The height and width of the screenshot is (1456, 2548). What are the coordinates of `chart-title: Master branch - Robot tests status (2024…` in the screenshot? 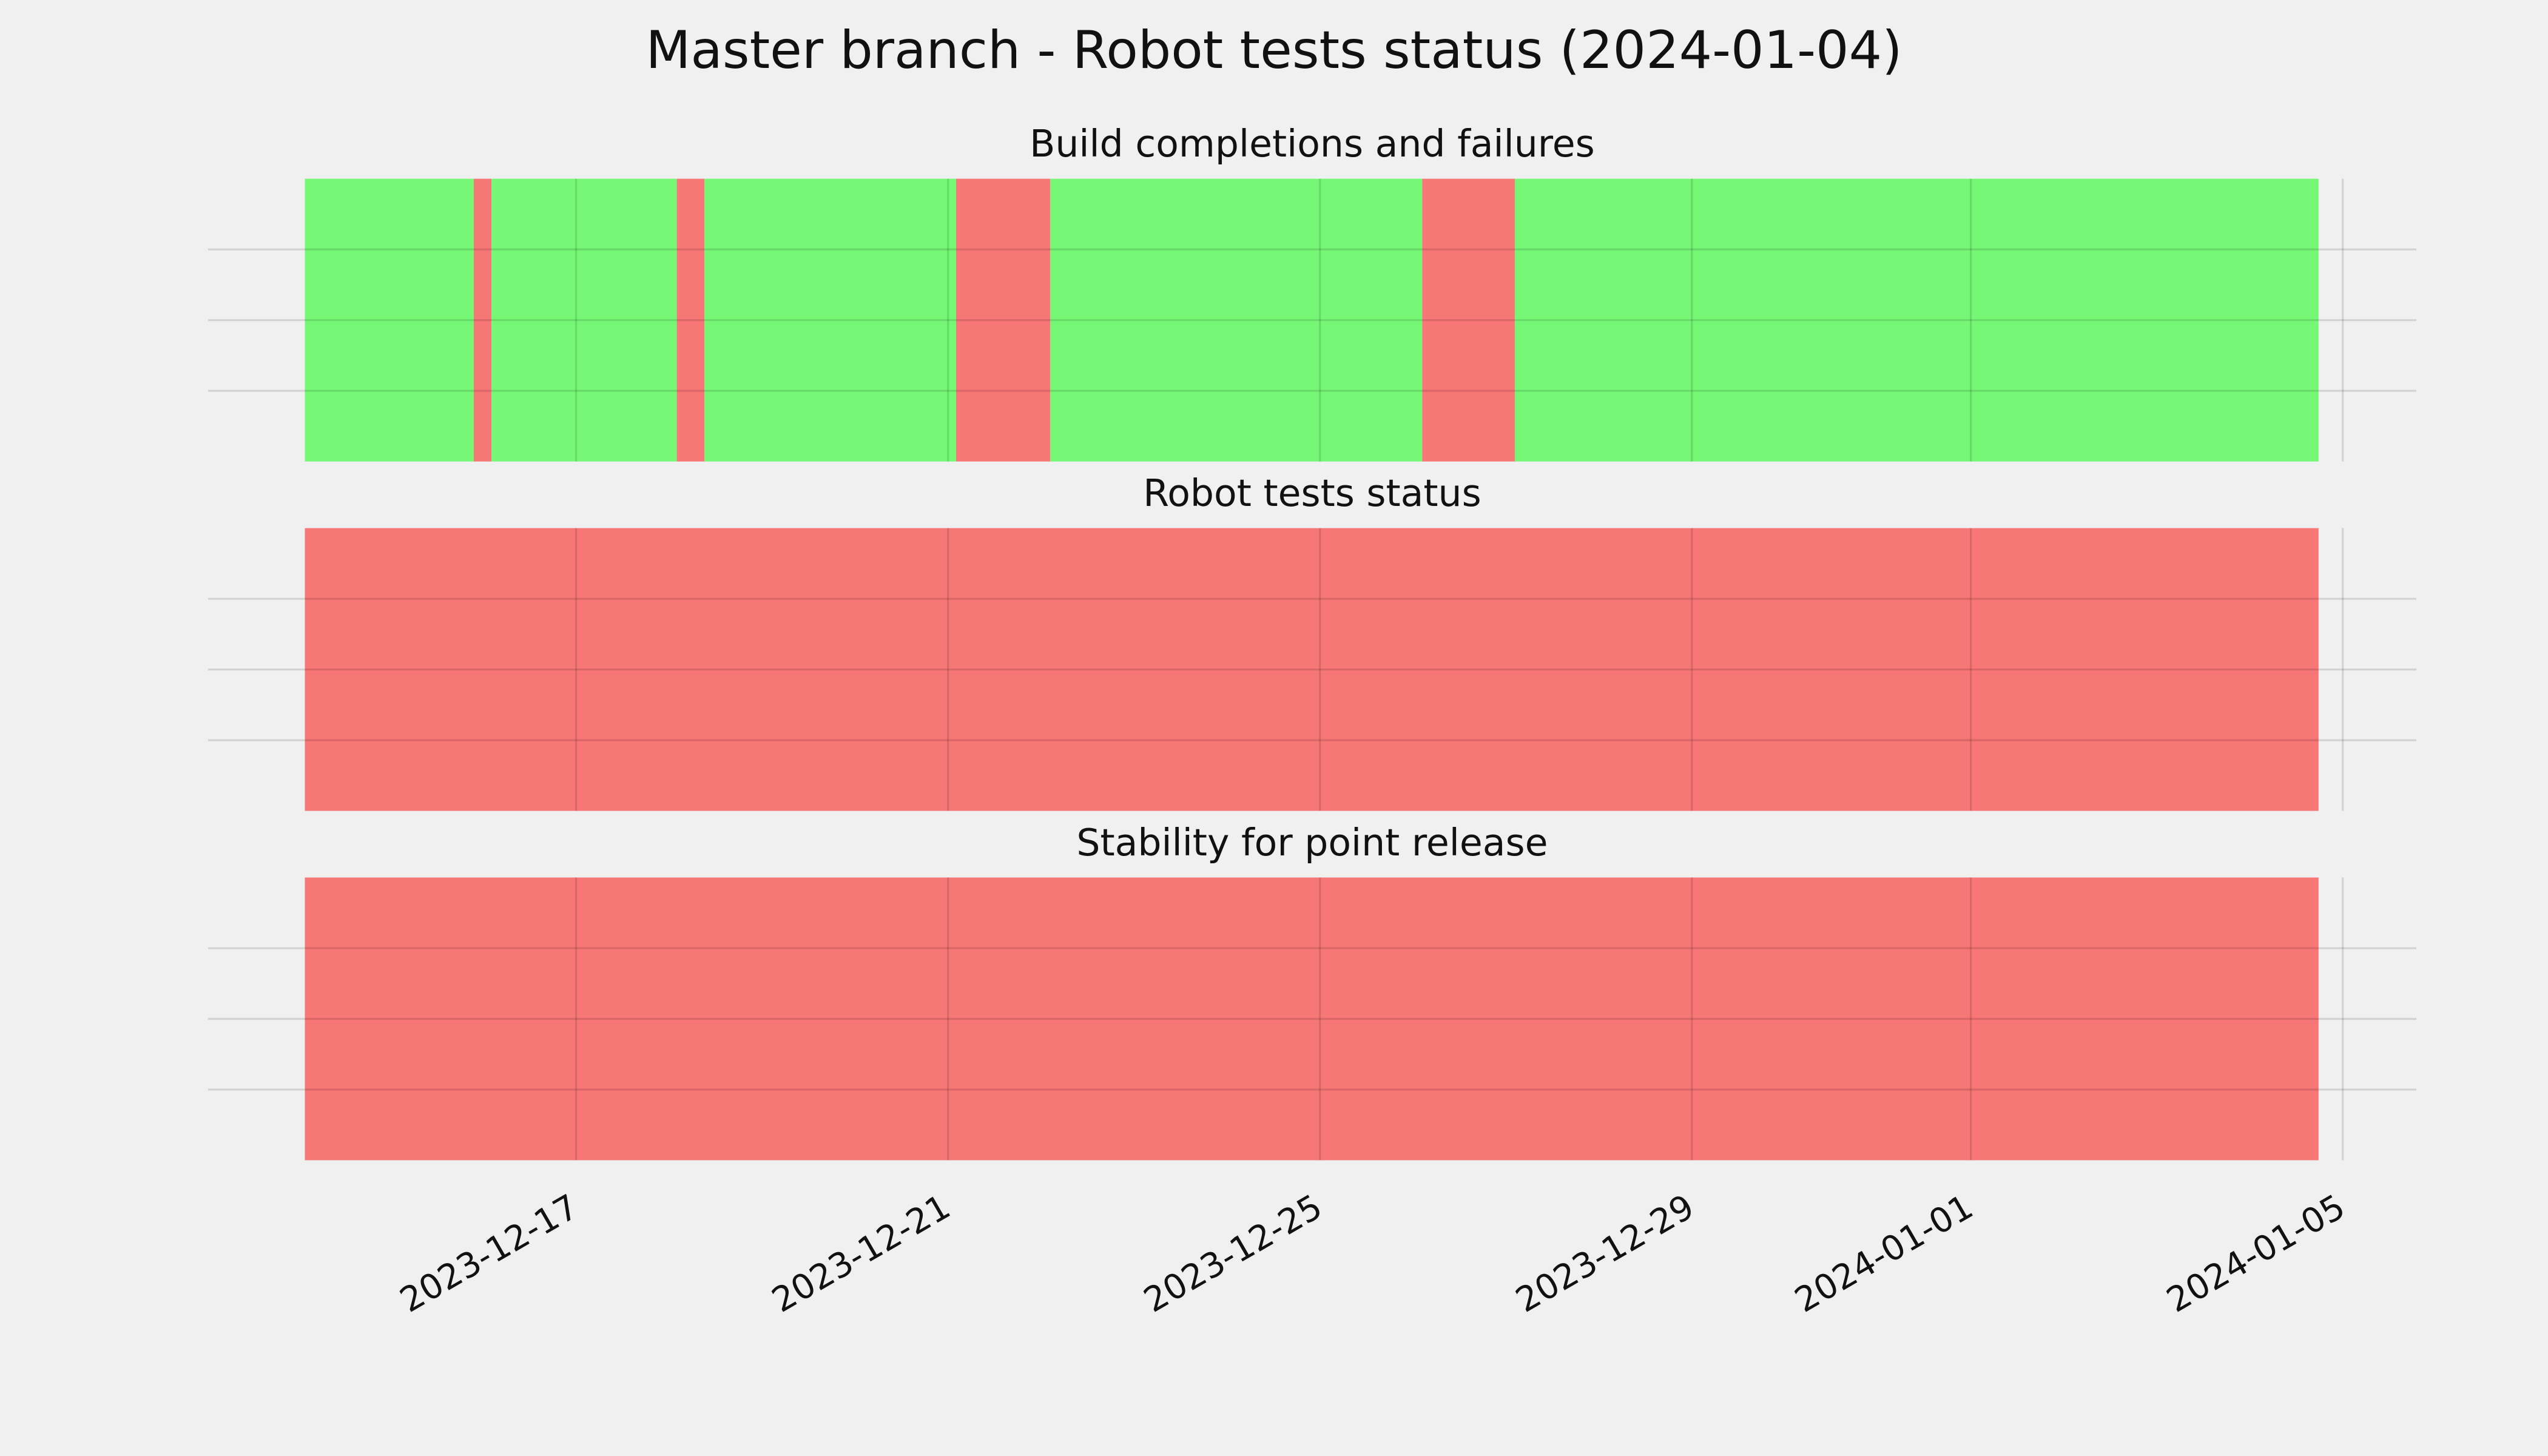 It's located at (1273, 50).